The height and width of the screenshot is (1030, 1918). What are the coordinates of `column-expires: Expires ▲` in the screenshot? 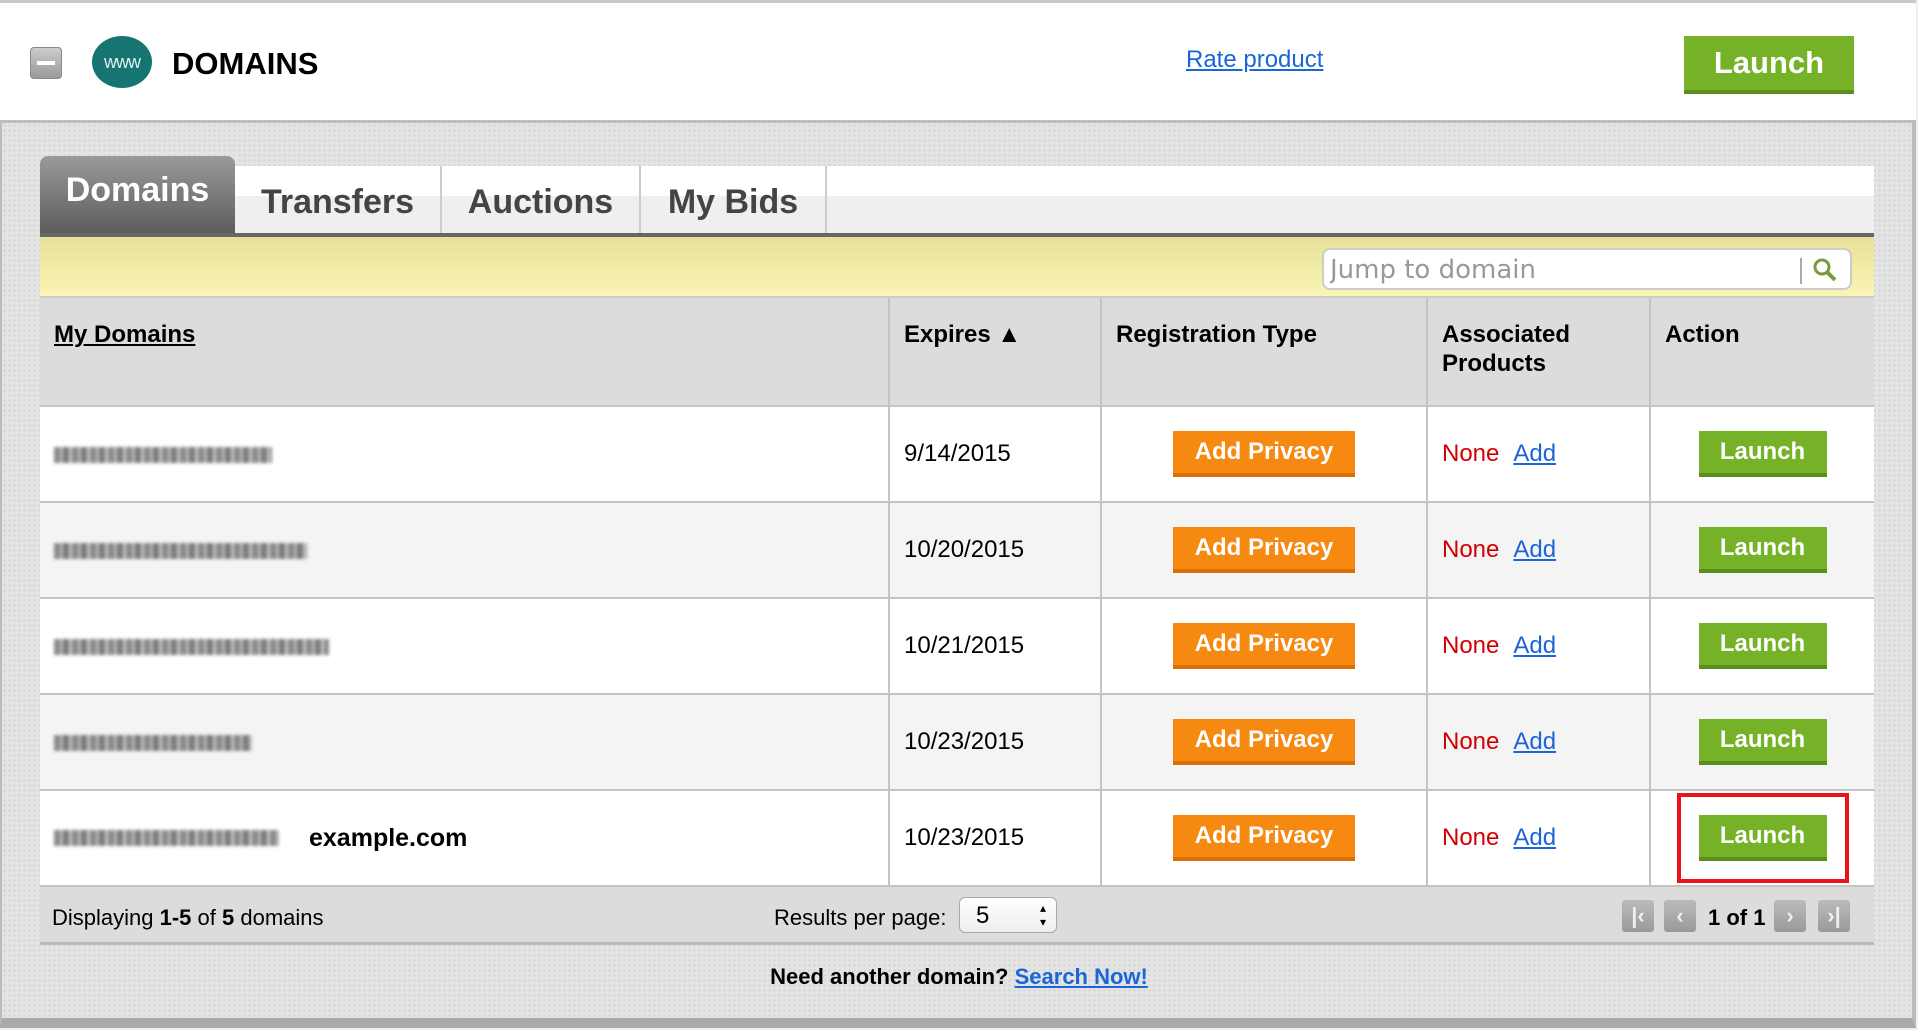 It's located at (995, 352).